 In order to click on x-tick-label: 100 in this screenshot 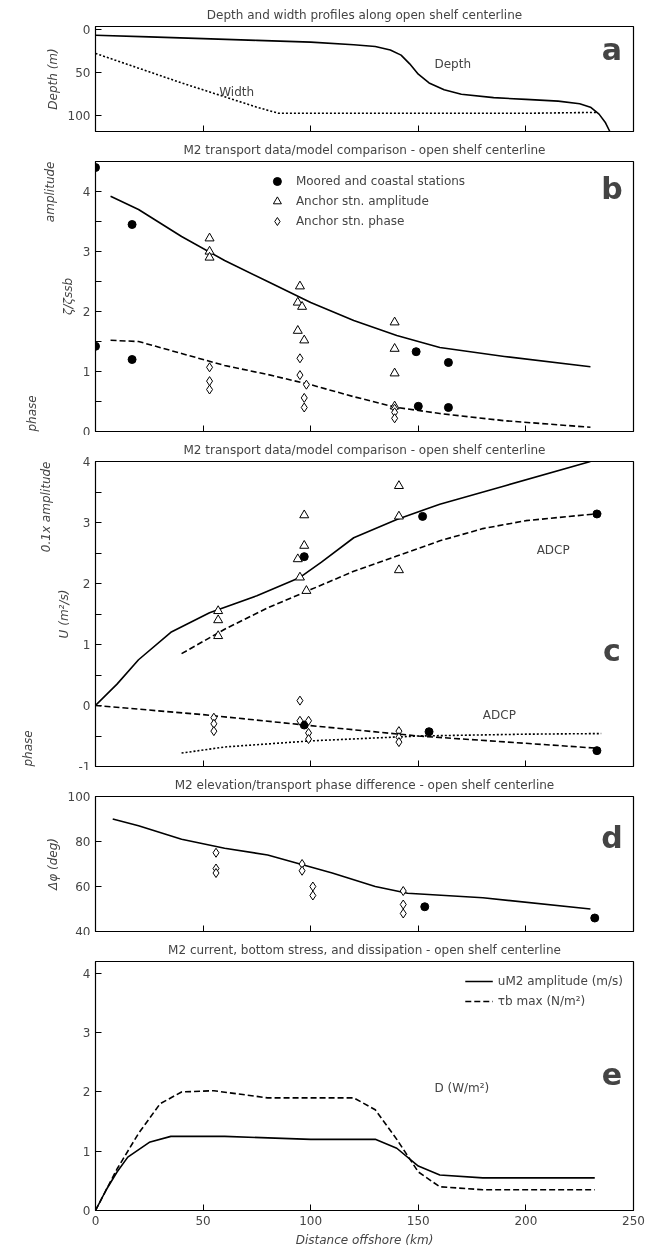, I will do `click(311, 1220)`.